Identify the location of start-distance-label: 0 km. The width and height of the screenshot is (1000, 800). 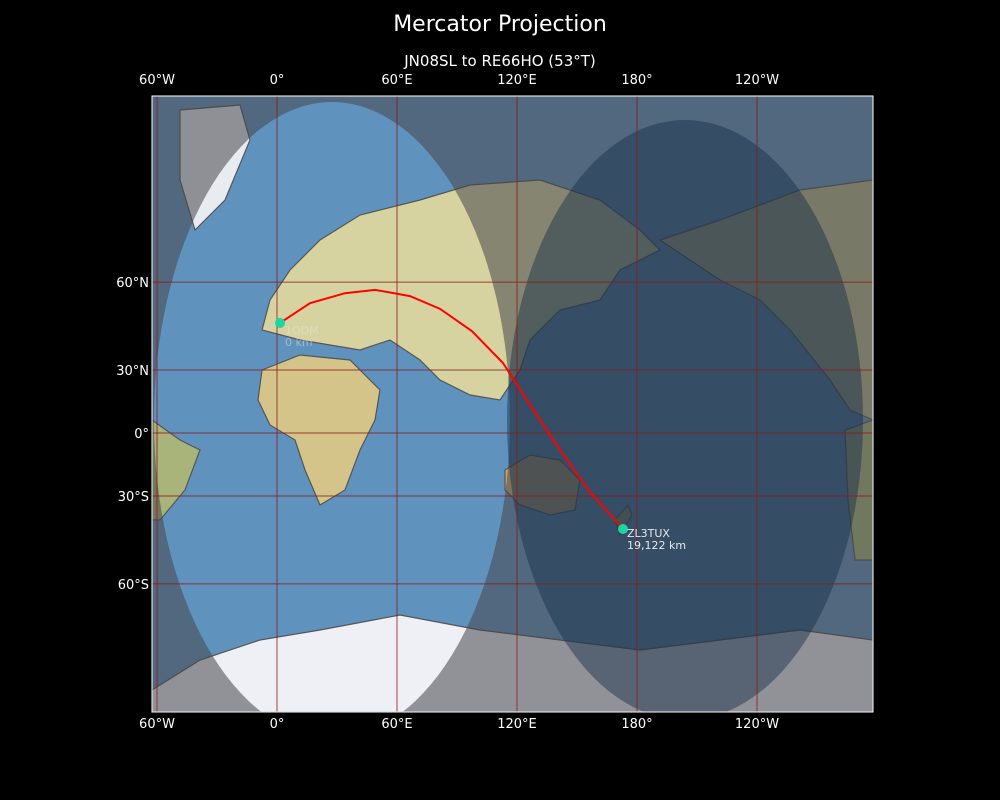
(299, 342).